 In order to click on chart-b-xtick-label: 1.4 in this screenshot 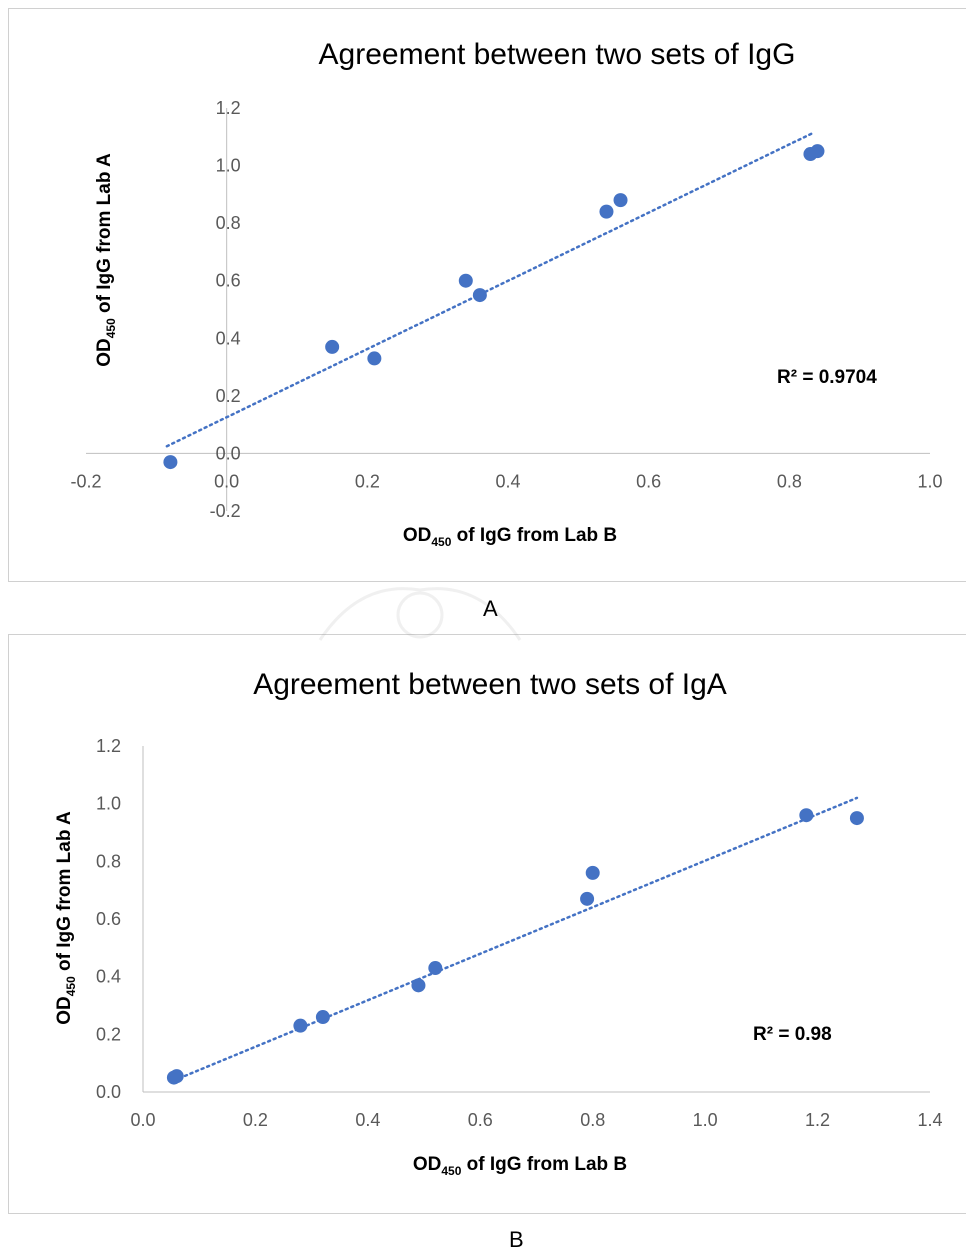, I will do `click(929, 1120)`.